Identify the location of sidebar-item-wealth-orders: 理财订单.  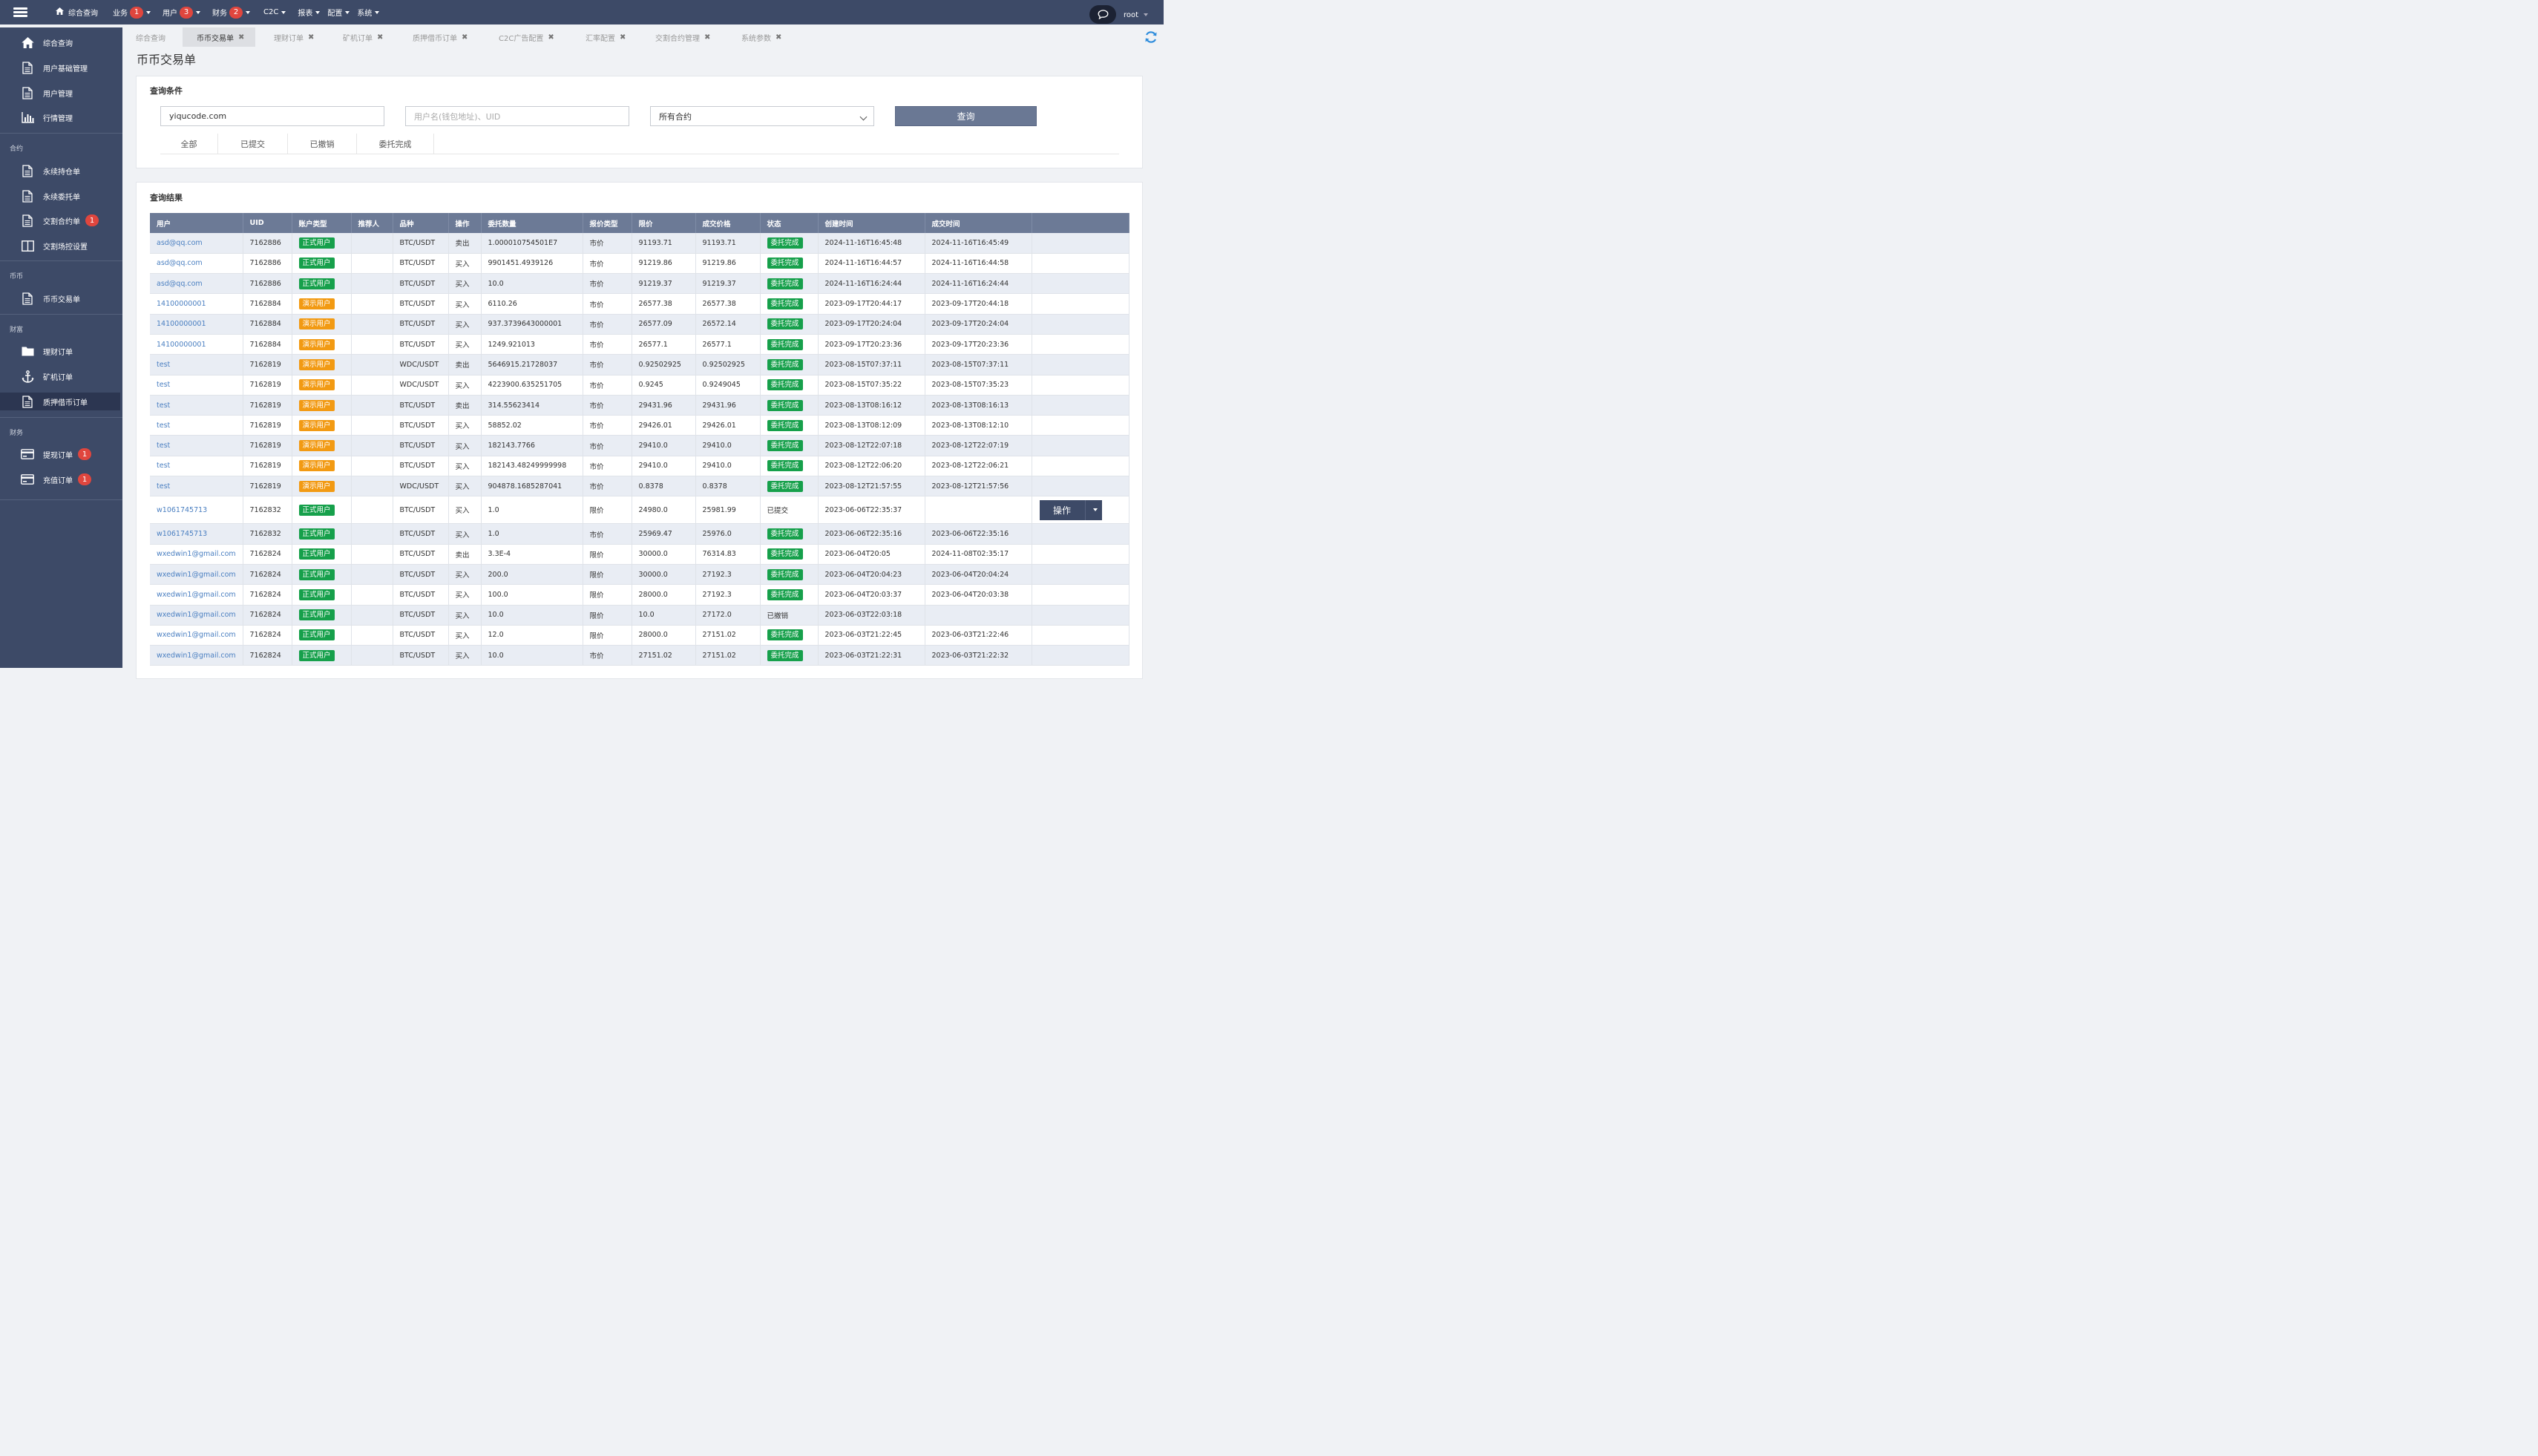
(61, 351).